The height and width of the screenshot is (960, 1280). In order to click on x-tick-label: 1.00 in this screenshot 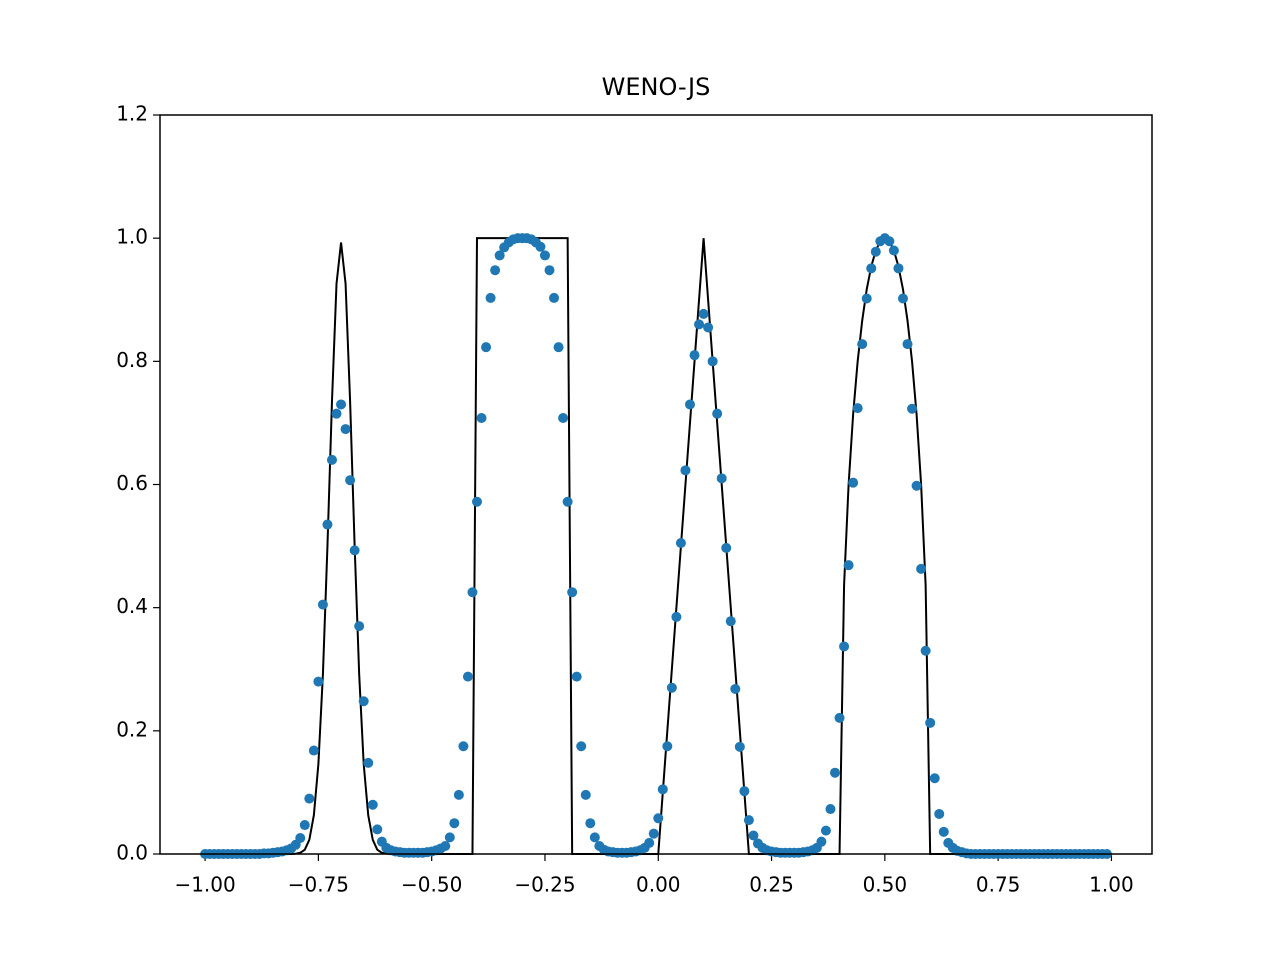, I will do `click(1111, 885)`.